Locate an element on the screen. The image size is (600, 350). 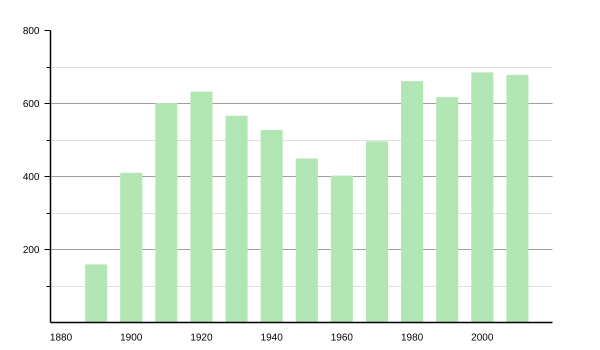
x-tick-label: 1980 is located at coordinates (412, 338).